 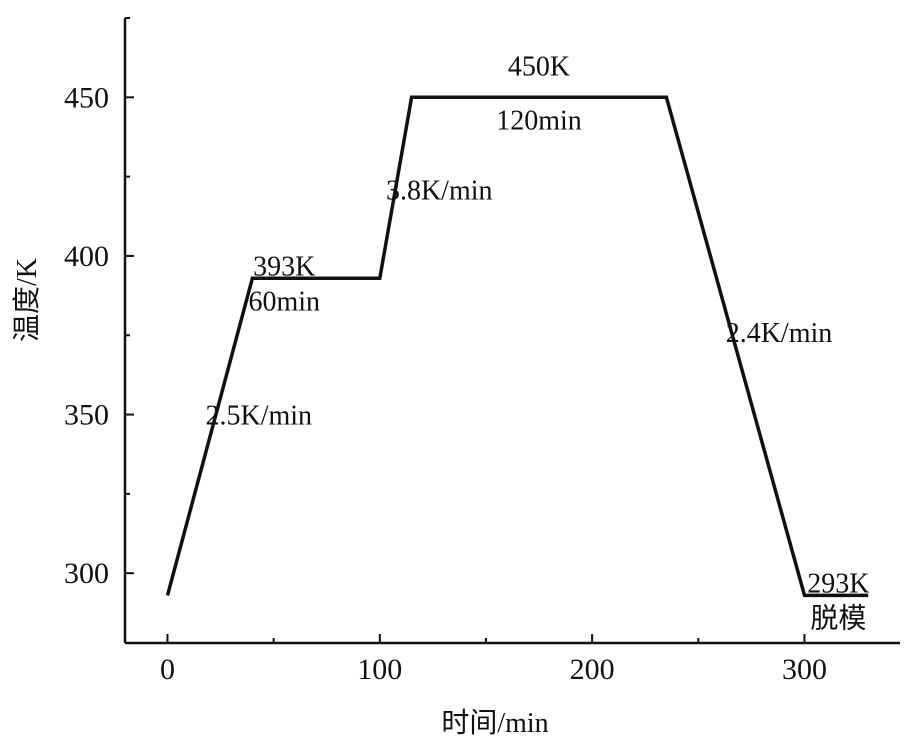 I want to click on annotation-label: 60min, so click(x=284, y=301).